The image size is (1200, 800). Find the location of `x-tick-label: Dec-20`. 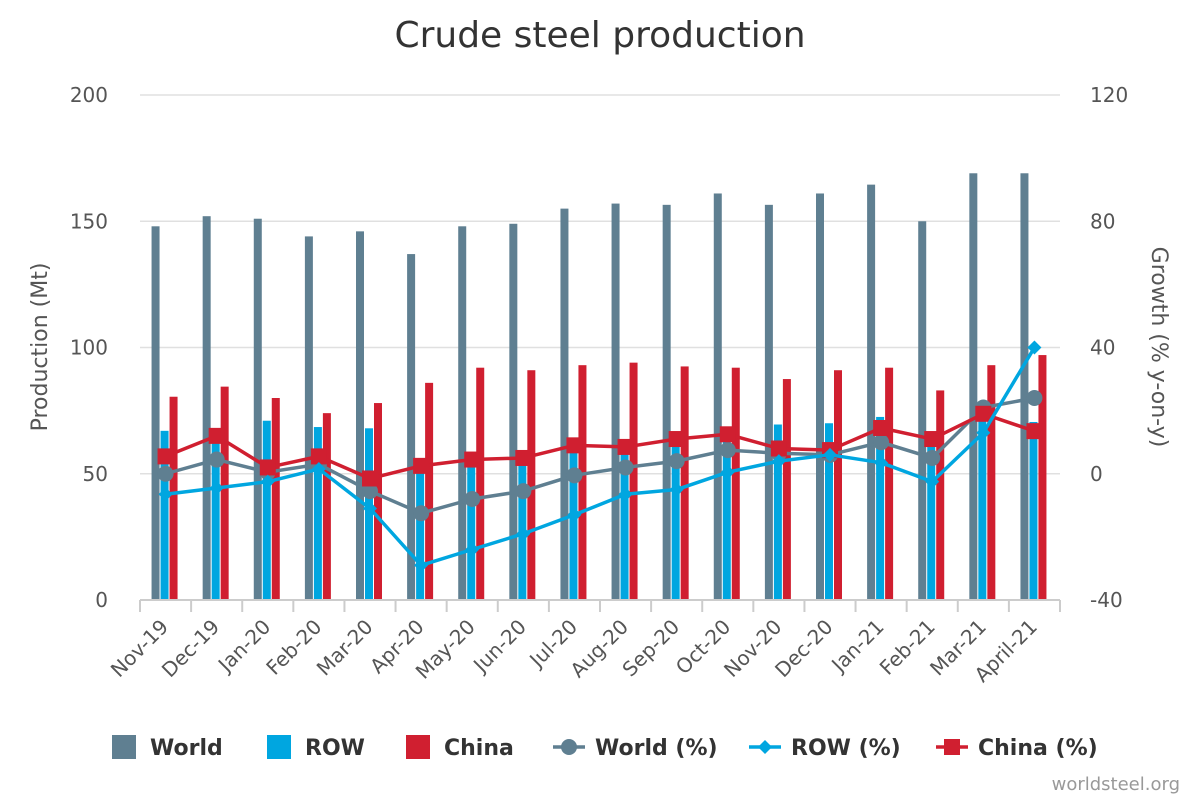

x-tick-label: Dec-20 is located at coordinates (803, 648).